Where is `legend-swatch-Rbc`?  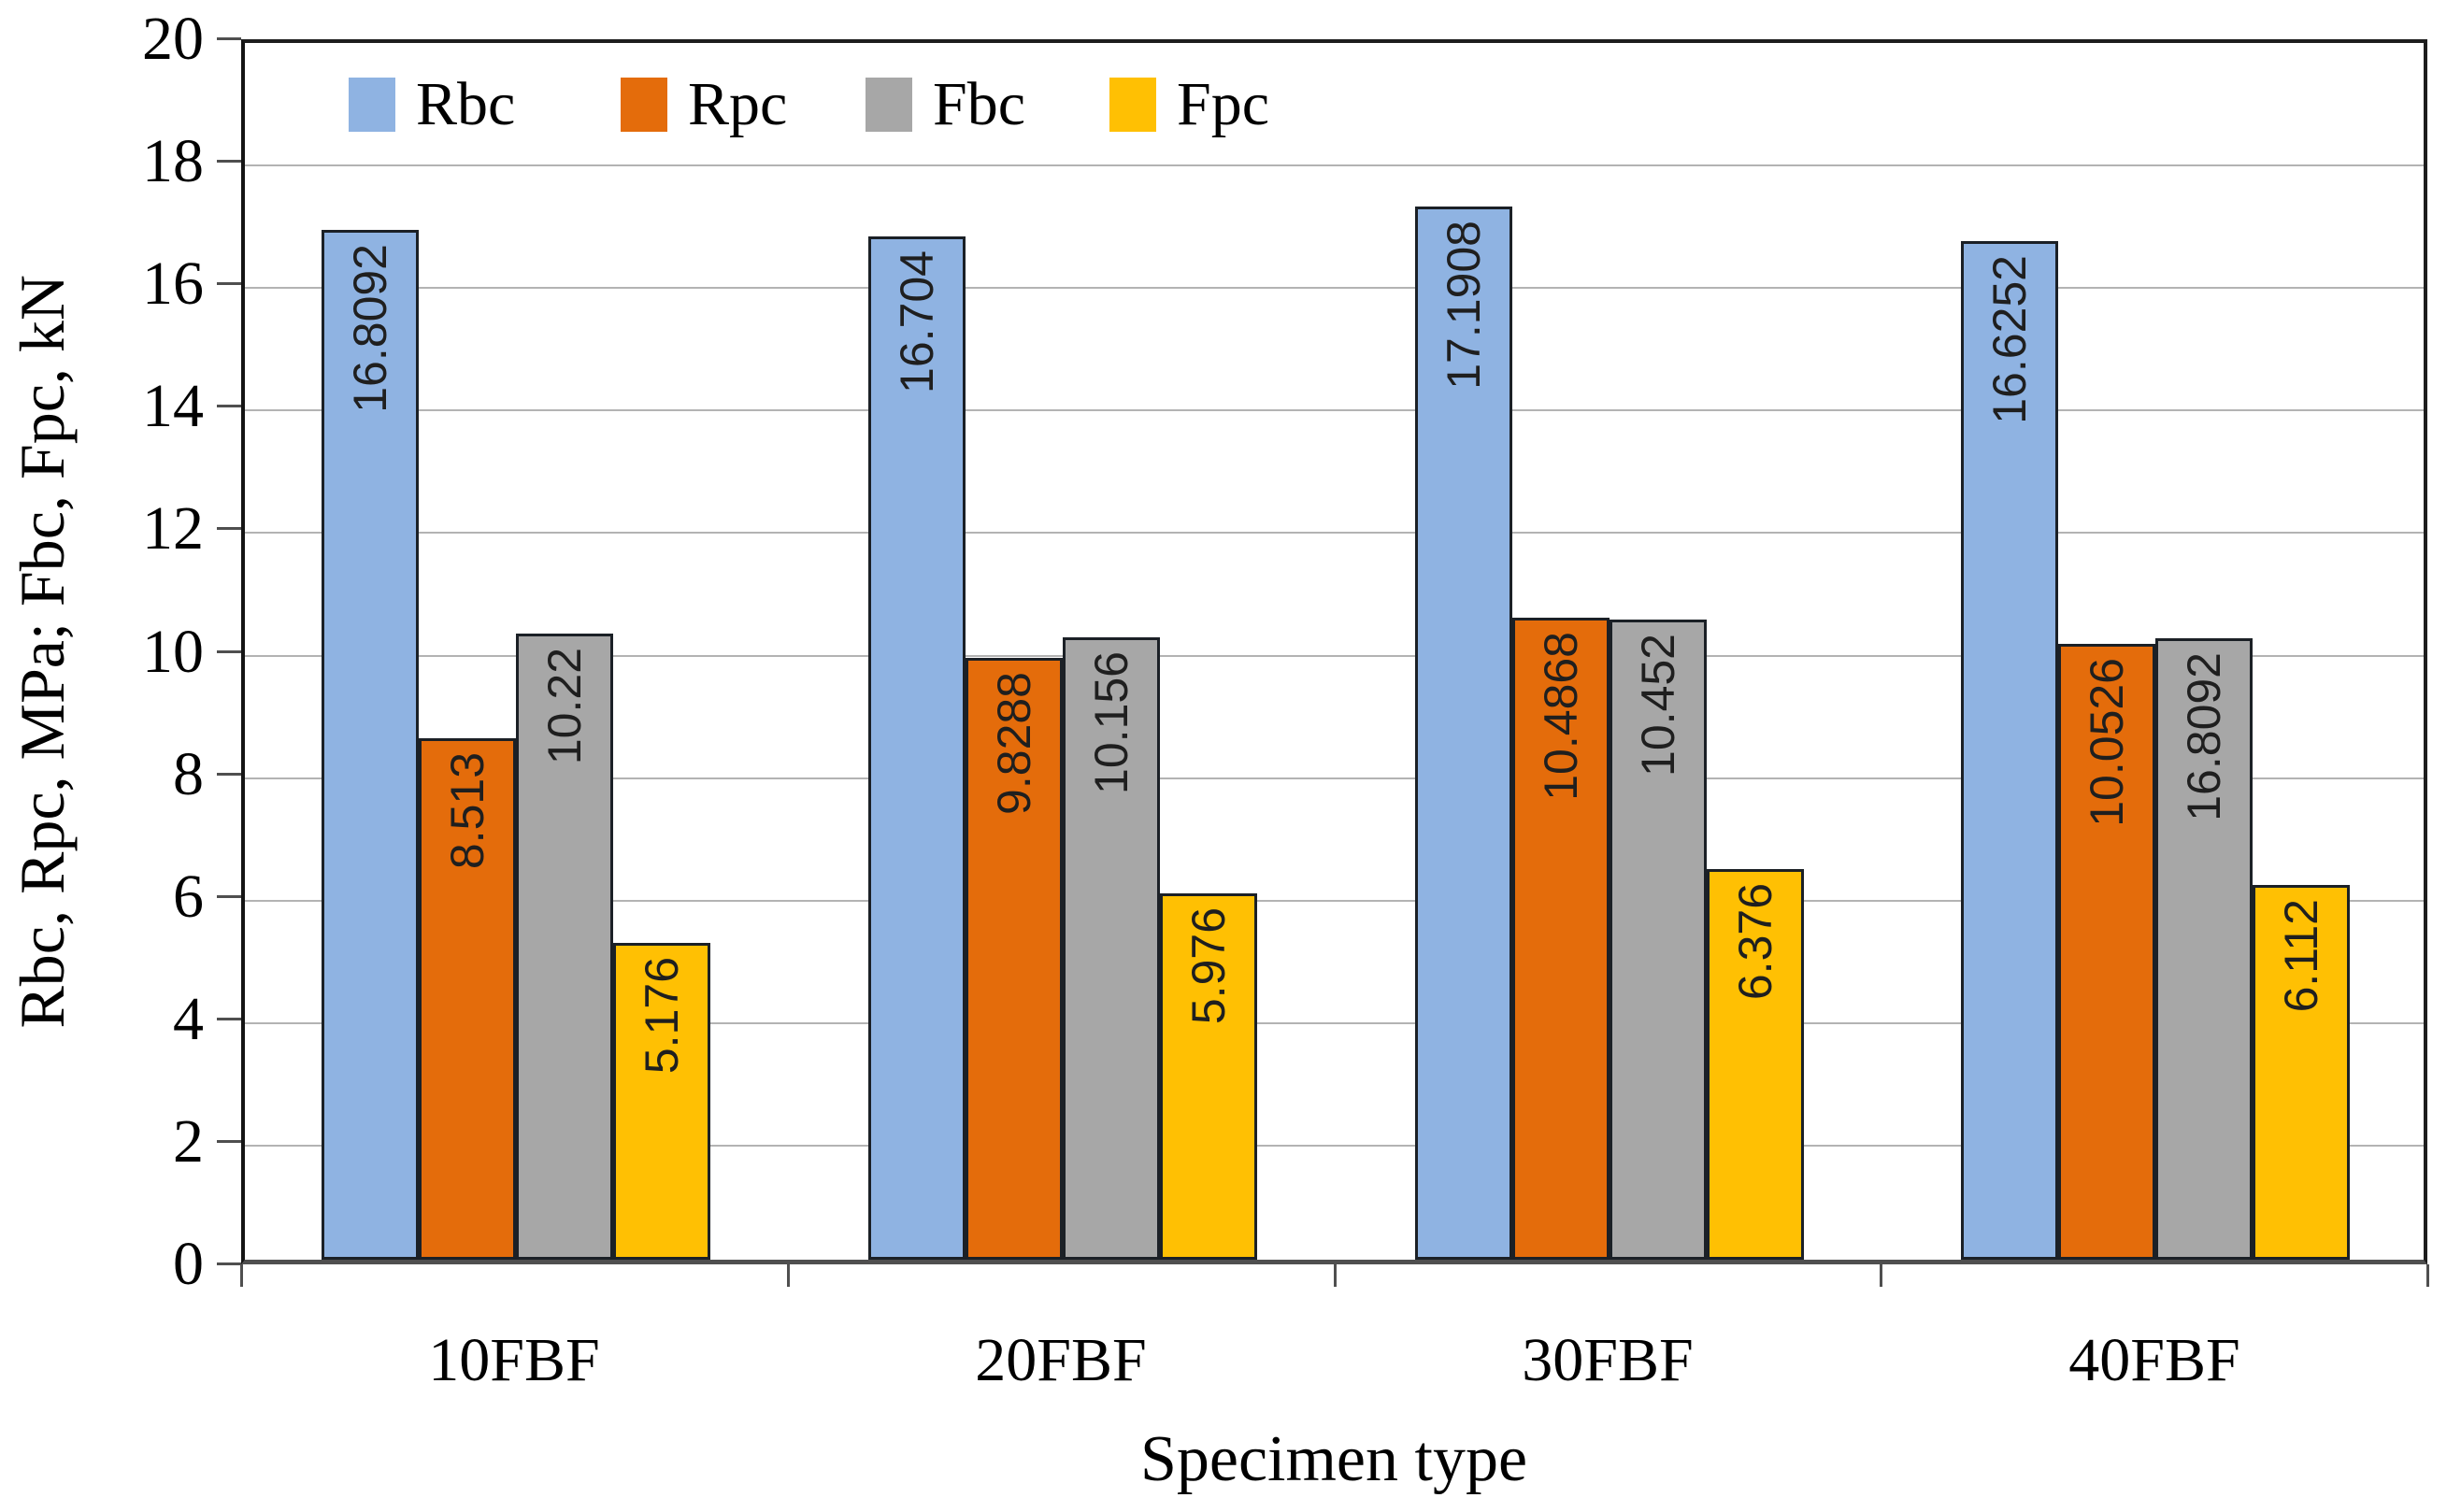
legend-swatch-Rbc is located at coordinates (372, 105).